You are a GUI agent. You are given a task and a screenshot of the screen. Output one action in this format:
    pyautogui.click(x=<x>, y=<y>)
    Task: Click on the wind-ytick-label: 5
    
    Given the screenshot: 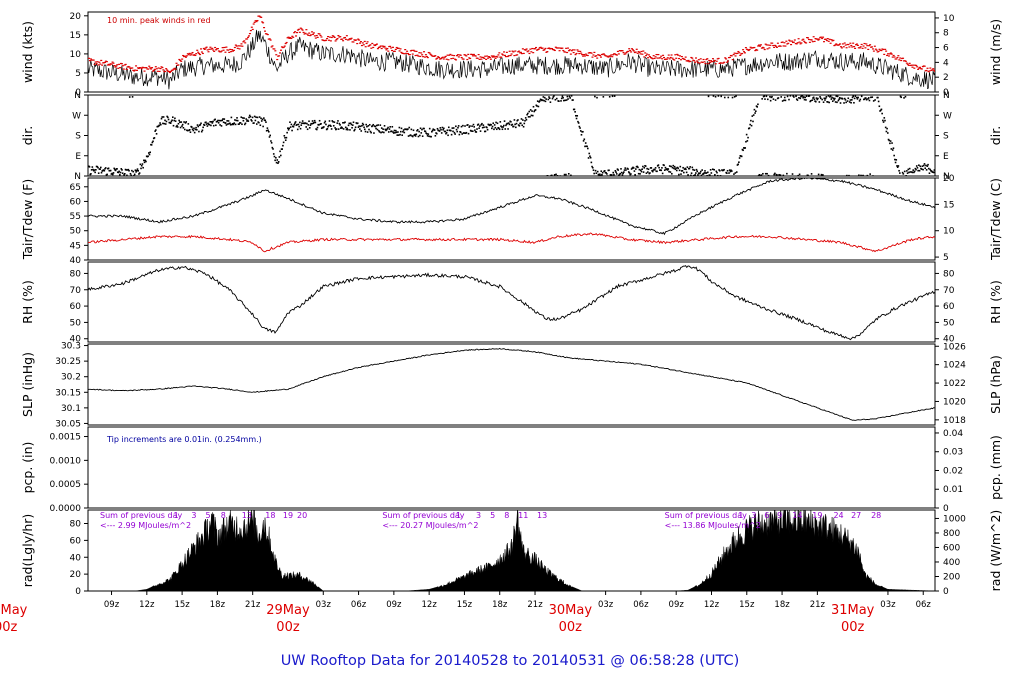 What is the action you would take?
    pyautogui.click(x=78, y=74)
    